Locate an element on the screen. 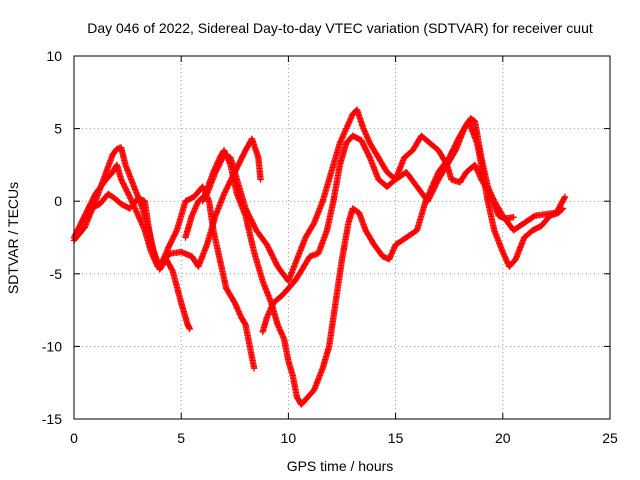  y-tick-label: -15 is located at coordinates (52, 419).